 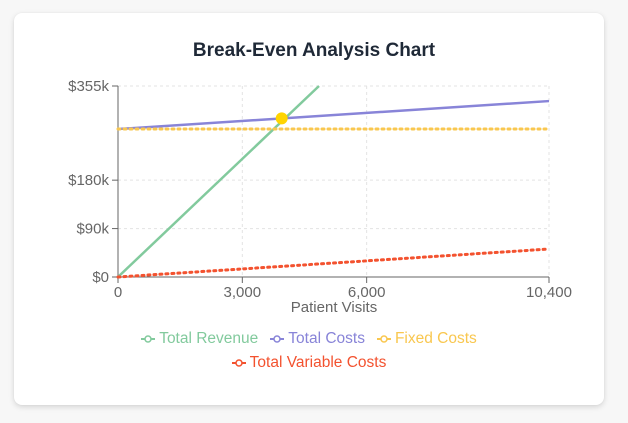 What do you see at coordinates (88, 180) in the screenshot?
I see `y-tick-label: $180k` at bounding box center [88, 180].